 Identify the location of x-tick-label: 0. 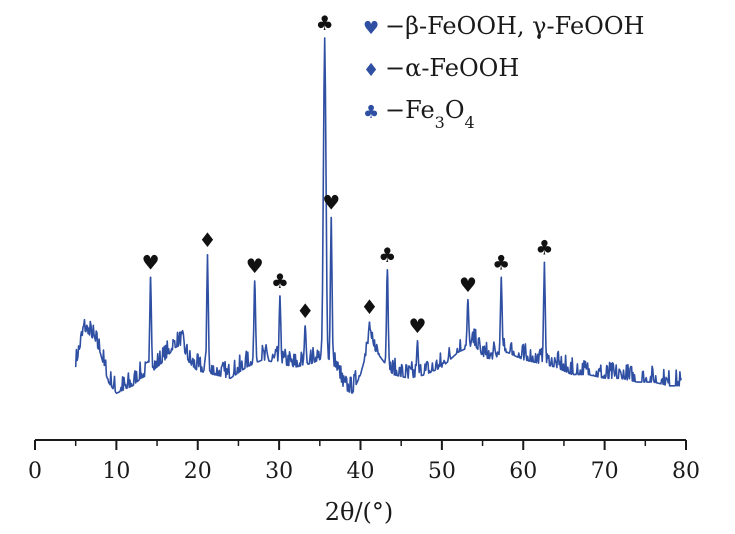
(35, 471).